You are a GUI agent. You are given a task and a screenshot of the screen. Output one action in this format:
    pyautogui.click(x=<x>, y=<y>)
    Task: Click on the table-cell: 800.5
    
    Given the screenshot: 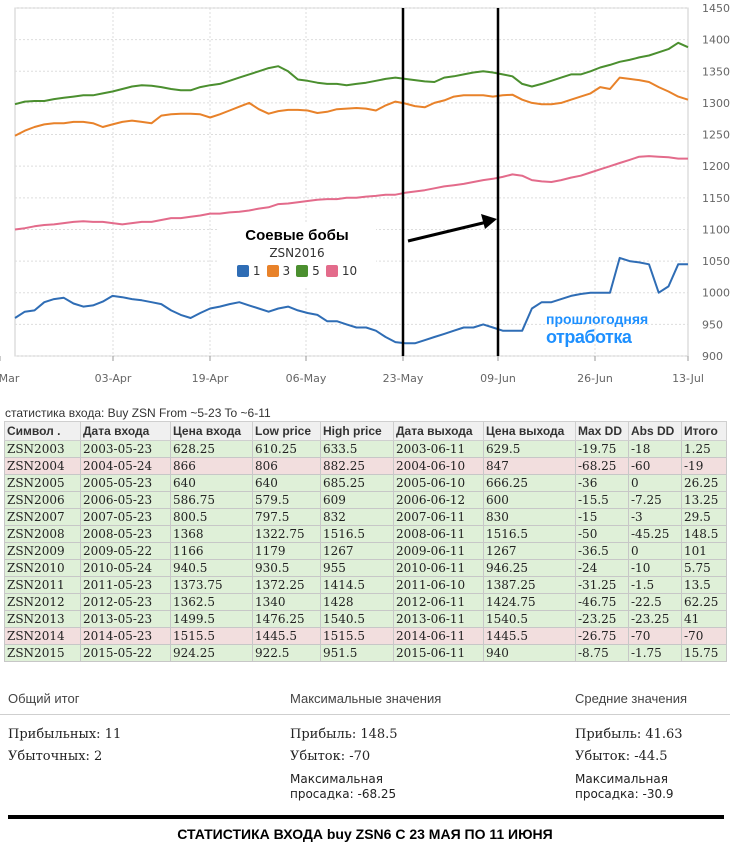 What is the action you would take?
    pyautogui.click(x=211, y=517)
    